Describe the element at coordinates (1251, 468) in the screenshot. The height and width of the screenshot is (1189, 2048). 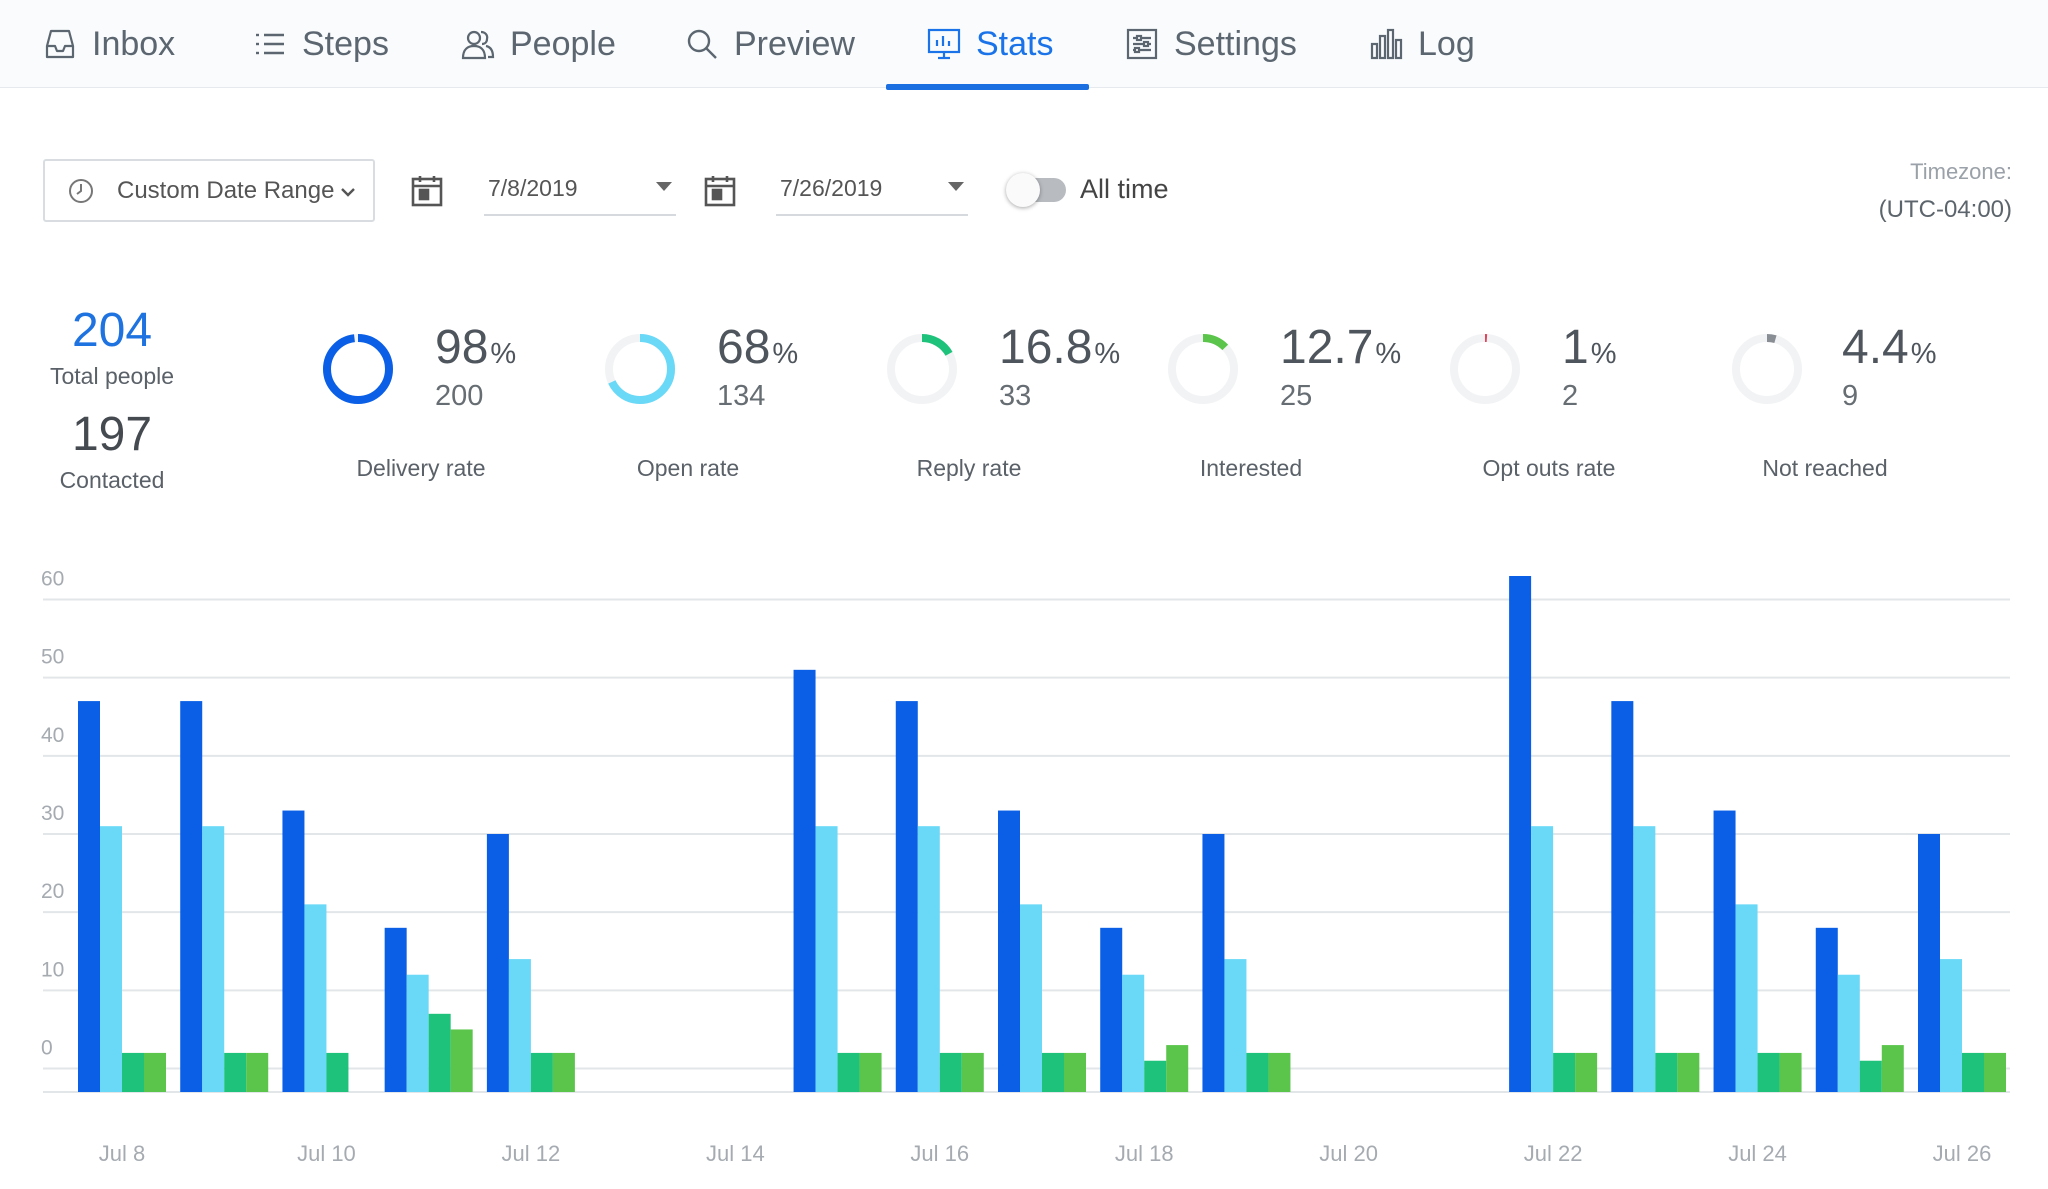
I see `interested-label: Interested` at that location.